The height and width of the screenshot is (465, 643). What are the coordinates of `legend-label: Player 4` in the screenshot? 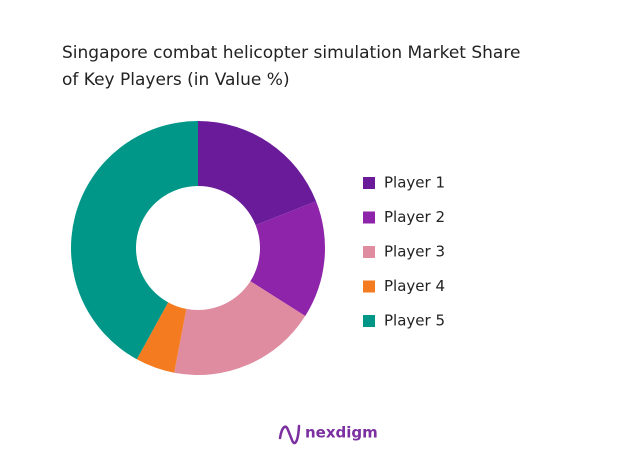 It's located at (414, 286).